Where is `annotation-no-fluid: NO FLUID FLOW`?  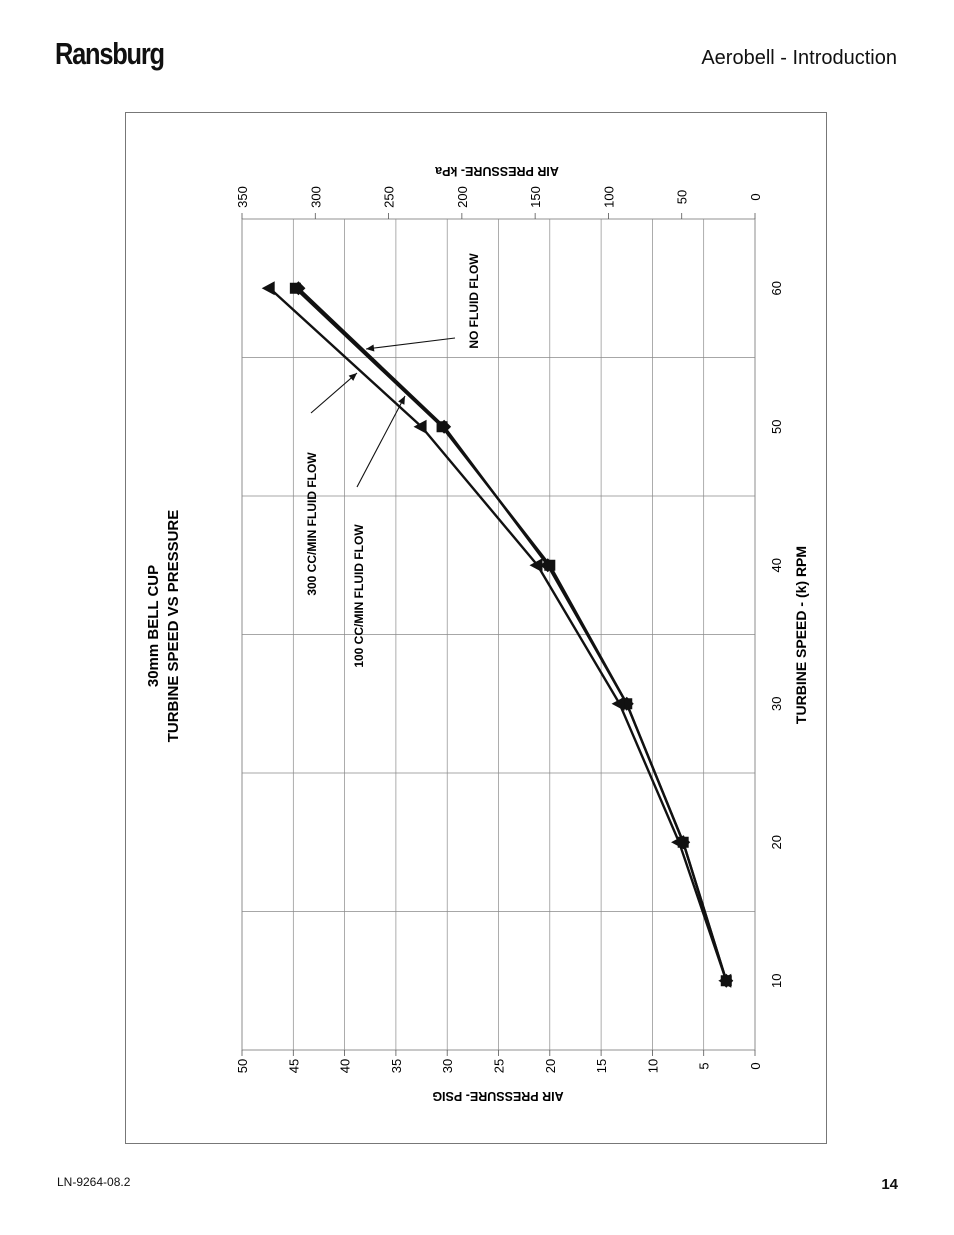 annotation-no-fluid: NO FLUID FLOW is located at coordinates (474, 301).